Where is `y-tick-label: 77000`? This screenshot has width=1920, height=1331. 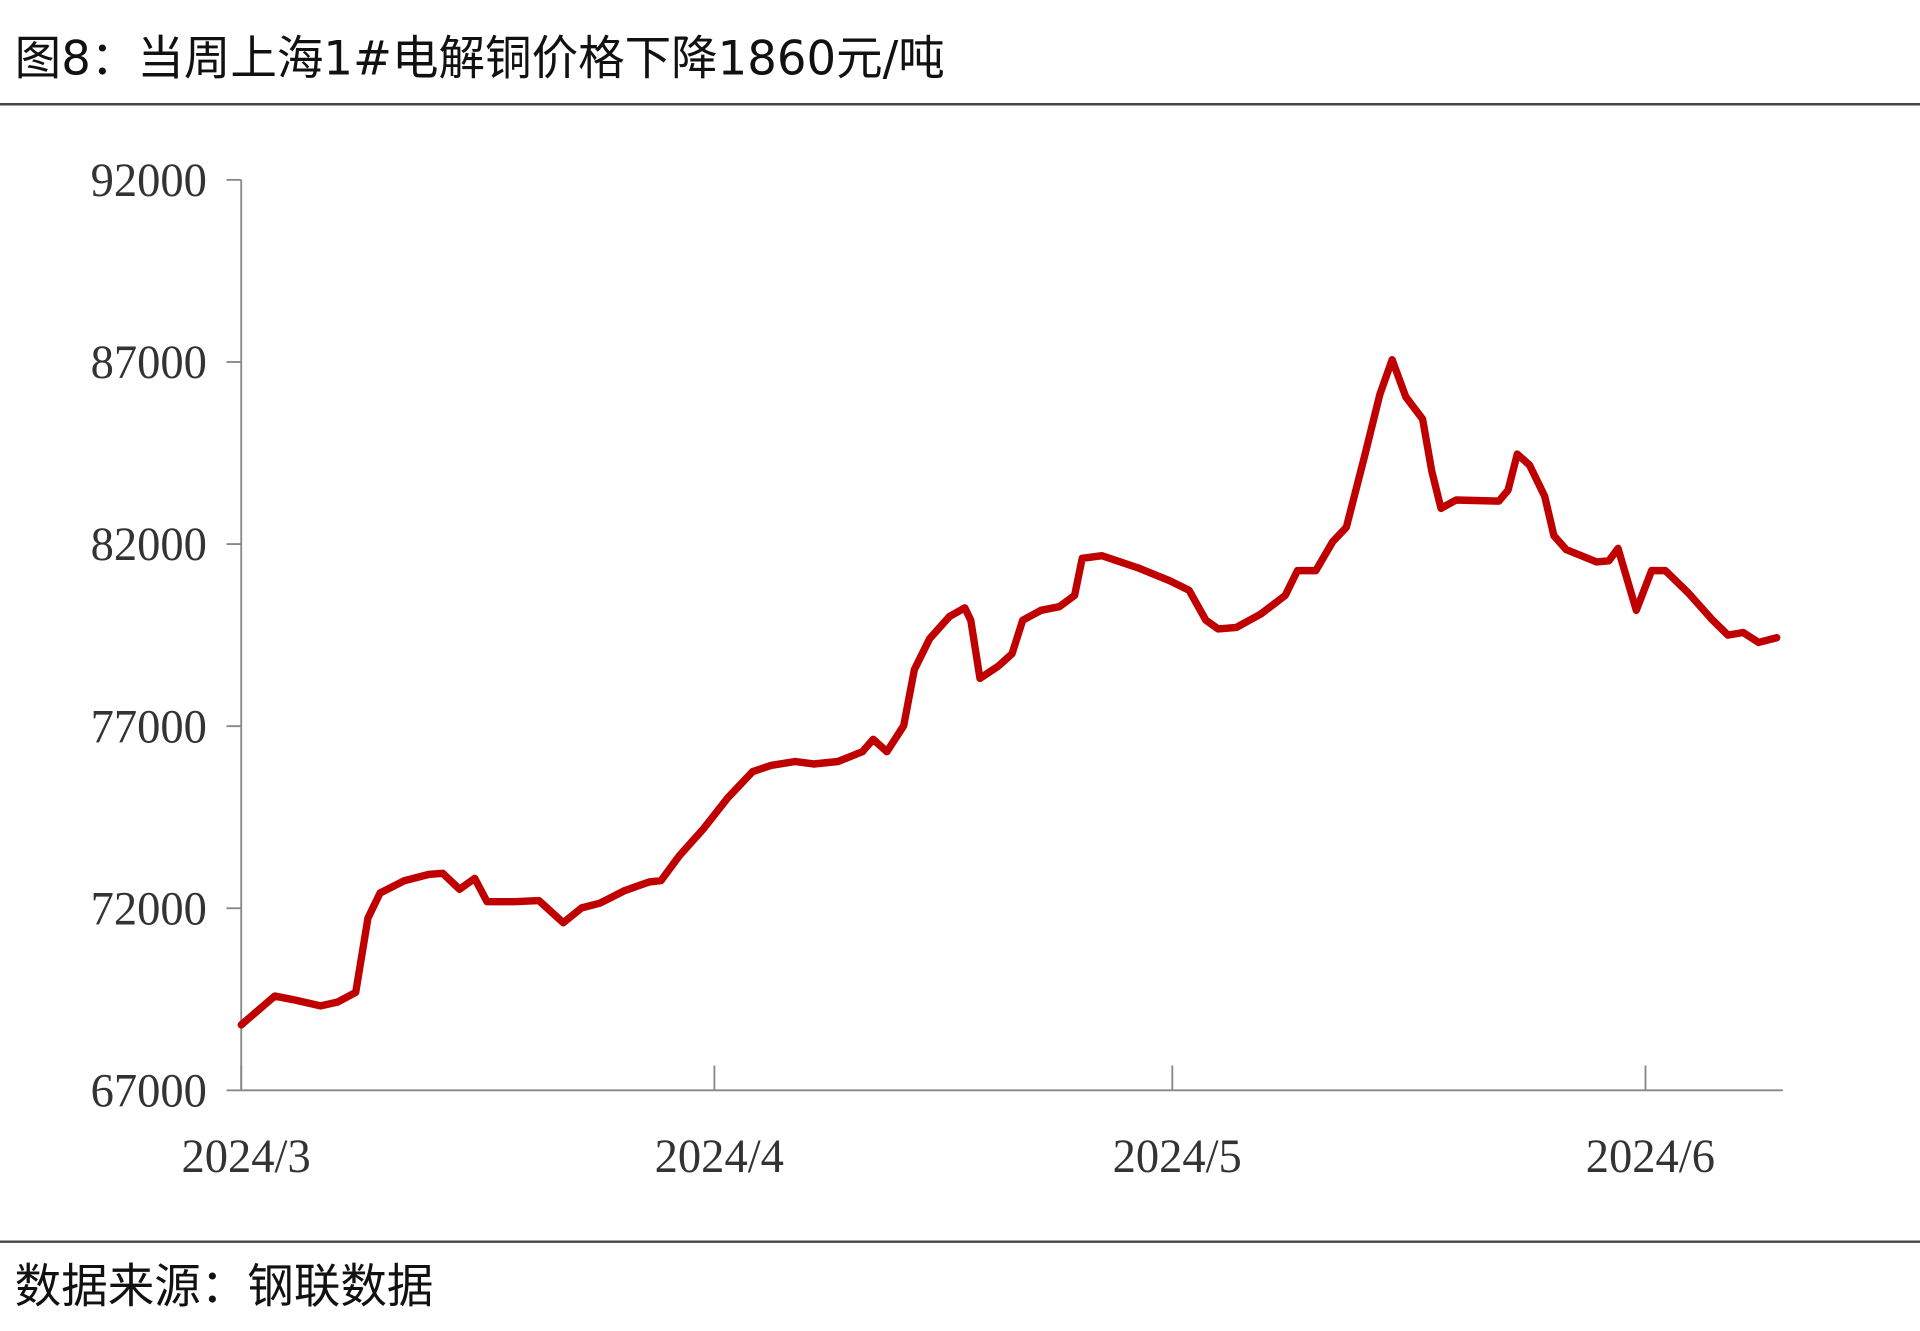
y-tick-label: 77000 is located at coordinates (149, 727).